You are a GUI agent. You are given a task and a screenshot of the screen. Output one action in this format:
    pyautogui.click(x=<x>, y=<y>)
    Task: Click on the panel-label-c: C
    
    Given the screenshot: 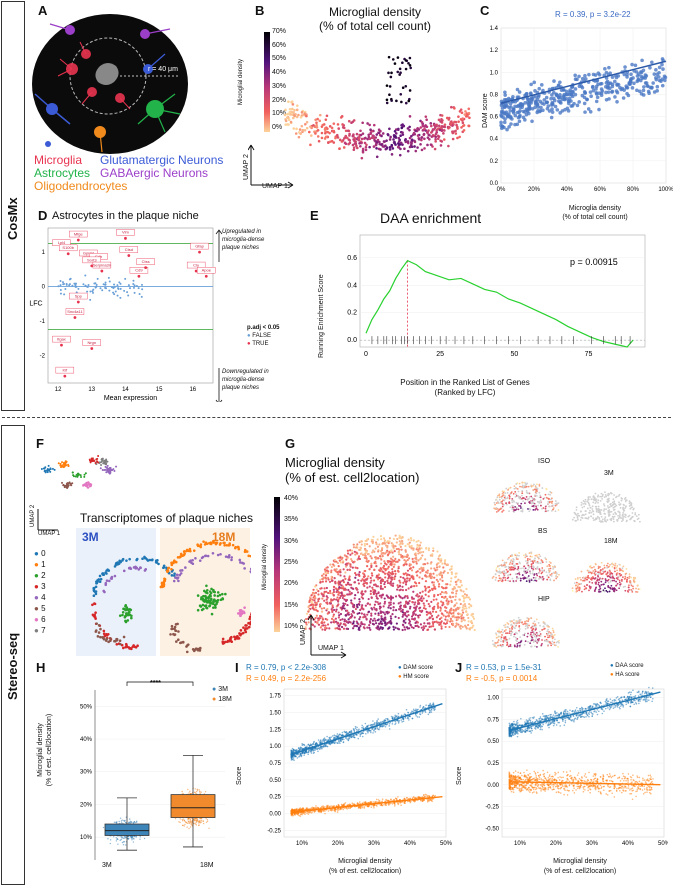 What is the action you would take?
    pyautogui.click(x=485, y=10)
    